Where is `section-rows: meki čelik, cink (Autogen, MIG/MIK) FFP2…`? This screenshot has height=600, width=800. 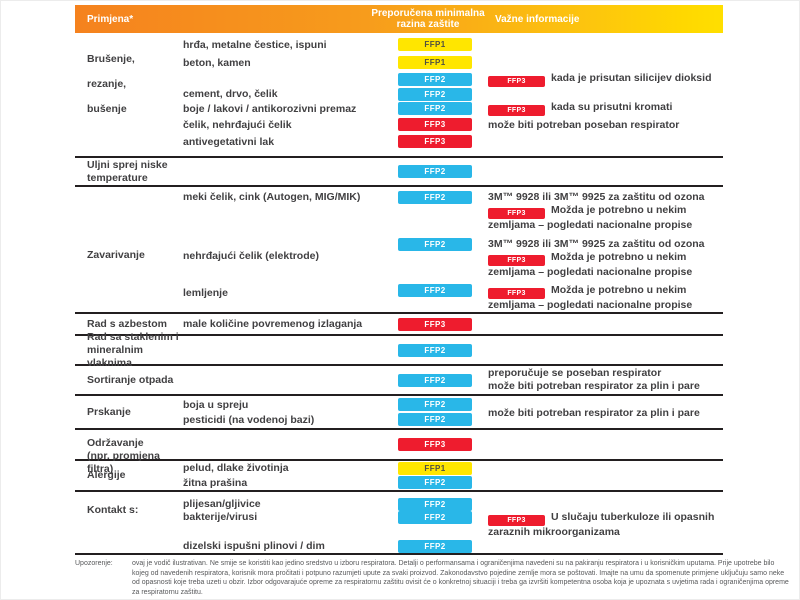 section-rows: meki čelik, cink (Autogen, MIG/MIK) FFP2… is located at coordinates (453, 249).